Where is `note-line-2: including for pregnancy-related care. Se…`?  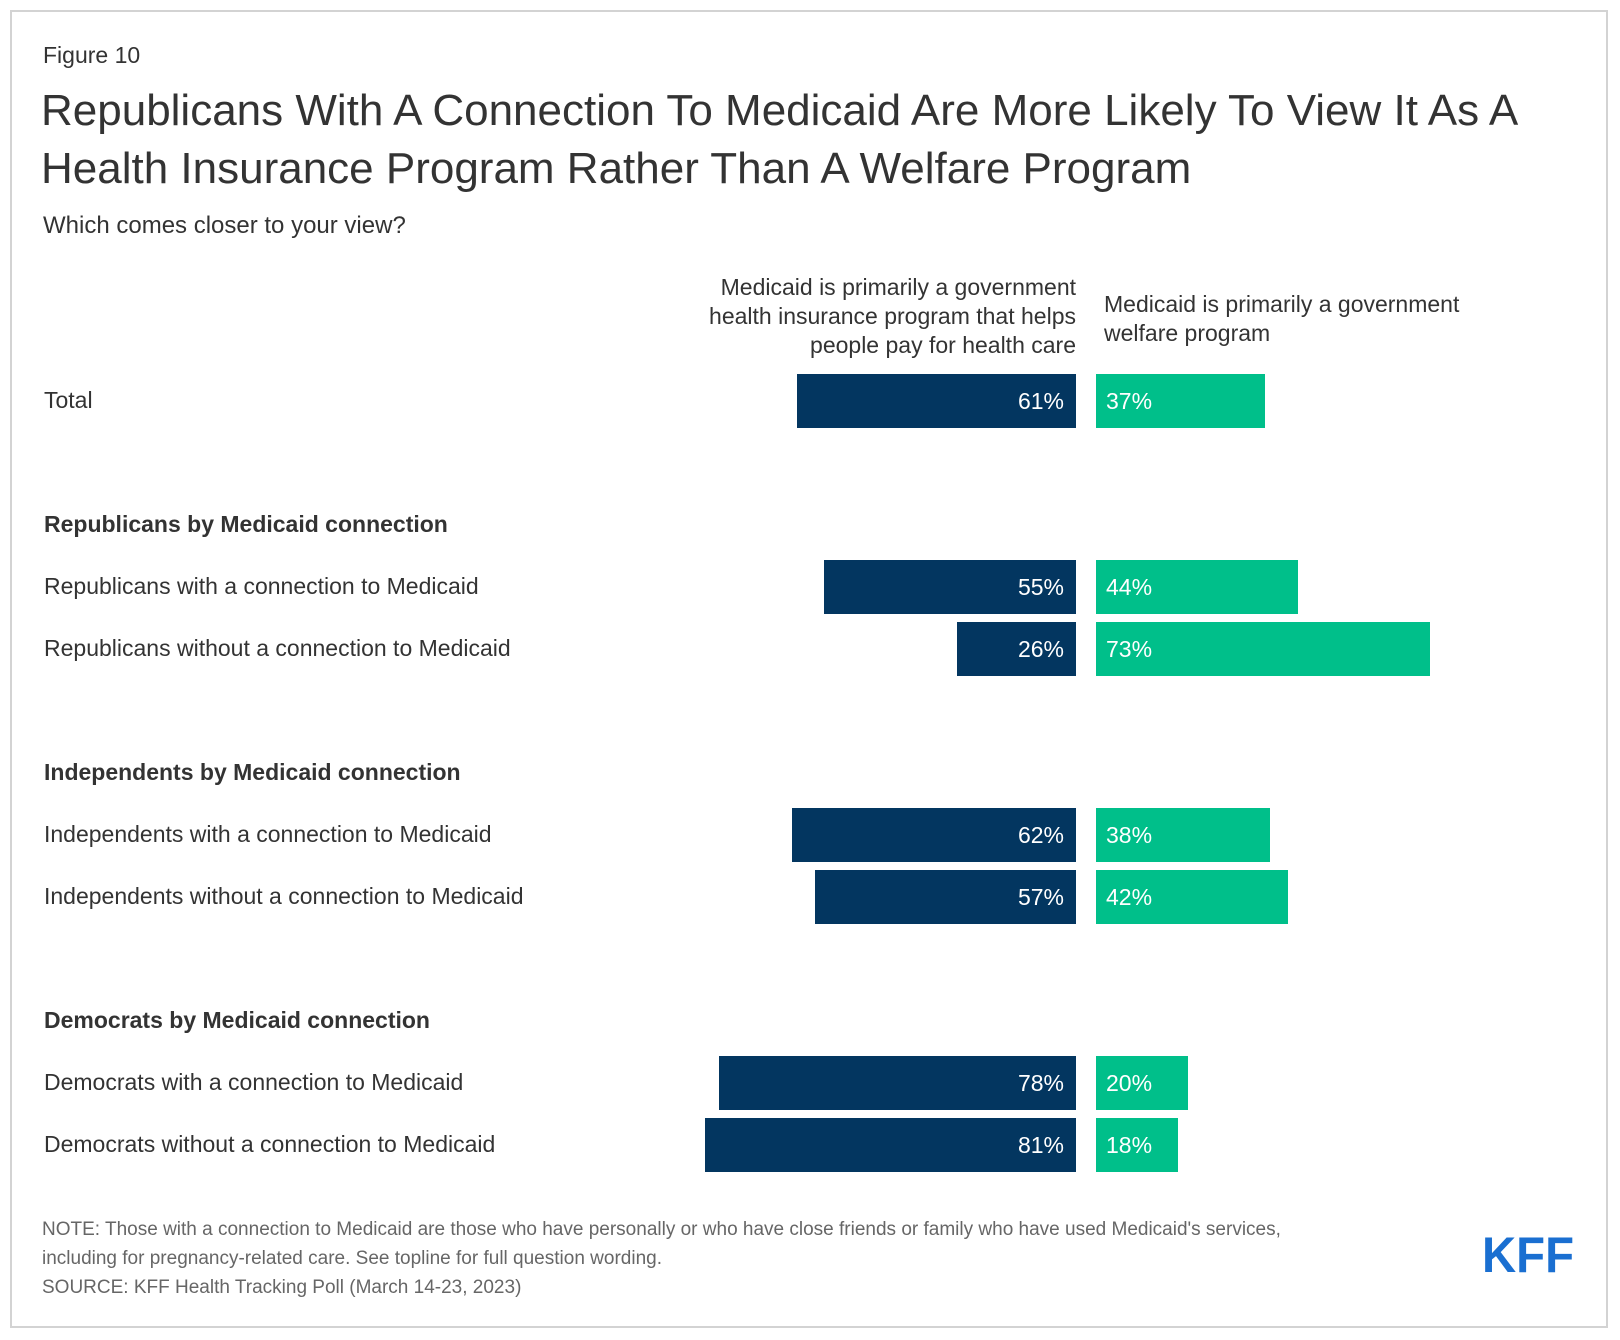
note-line-2: including for pregnancy-related care. Se… is located at coordinates (352, 1258).